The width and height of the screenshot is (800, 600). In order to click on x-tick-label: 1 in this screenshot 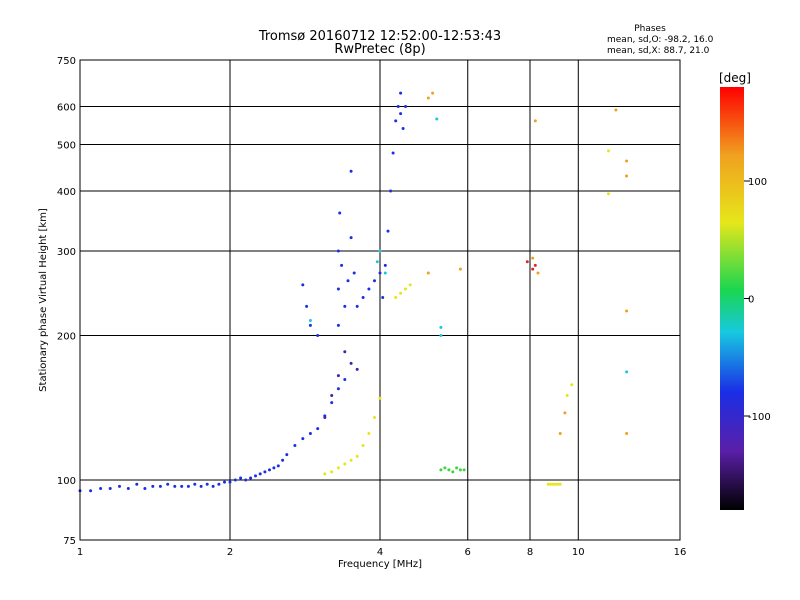, I will do `click(80, 552)`.